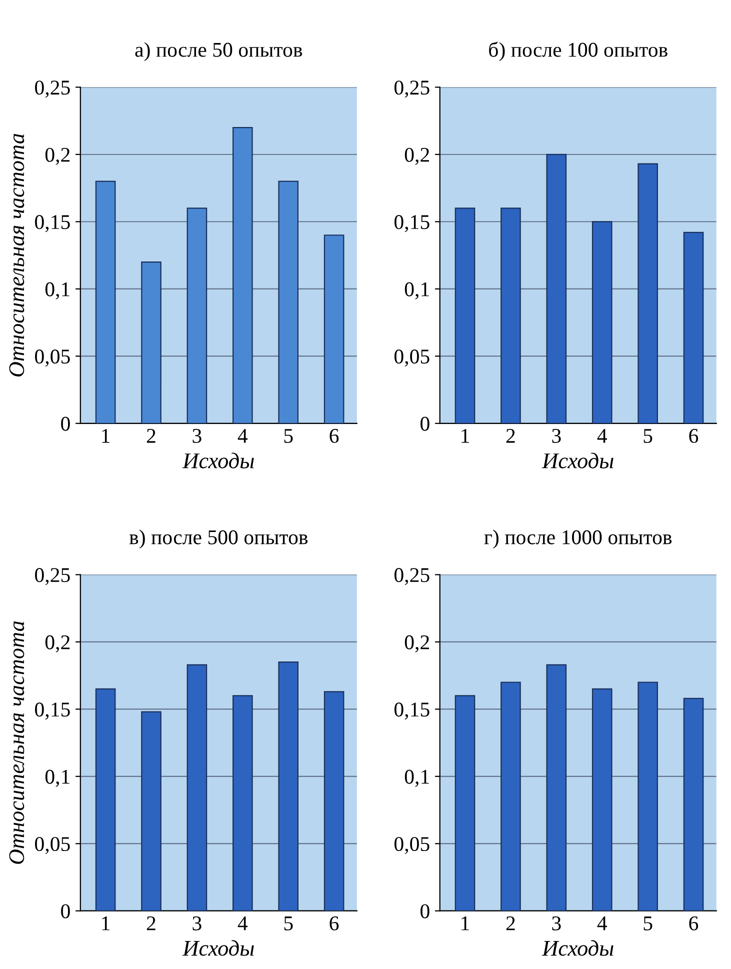  What do you see at coordinates (218, 52) in the screenshot?
I see `chart-title: а) после 50 опытов` at bounding box center [218, 52].